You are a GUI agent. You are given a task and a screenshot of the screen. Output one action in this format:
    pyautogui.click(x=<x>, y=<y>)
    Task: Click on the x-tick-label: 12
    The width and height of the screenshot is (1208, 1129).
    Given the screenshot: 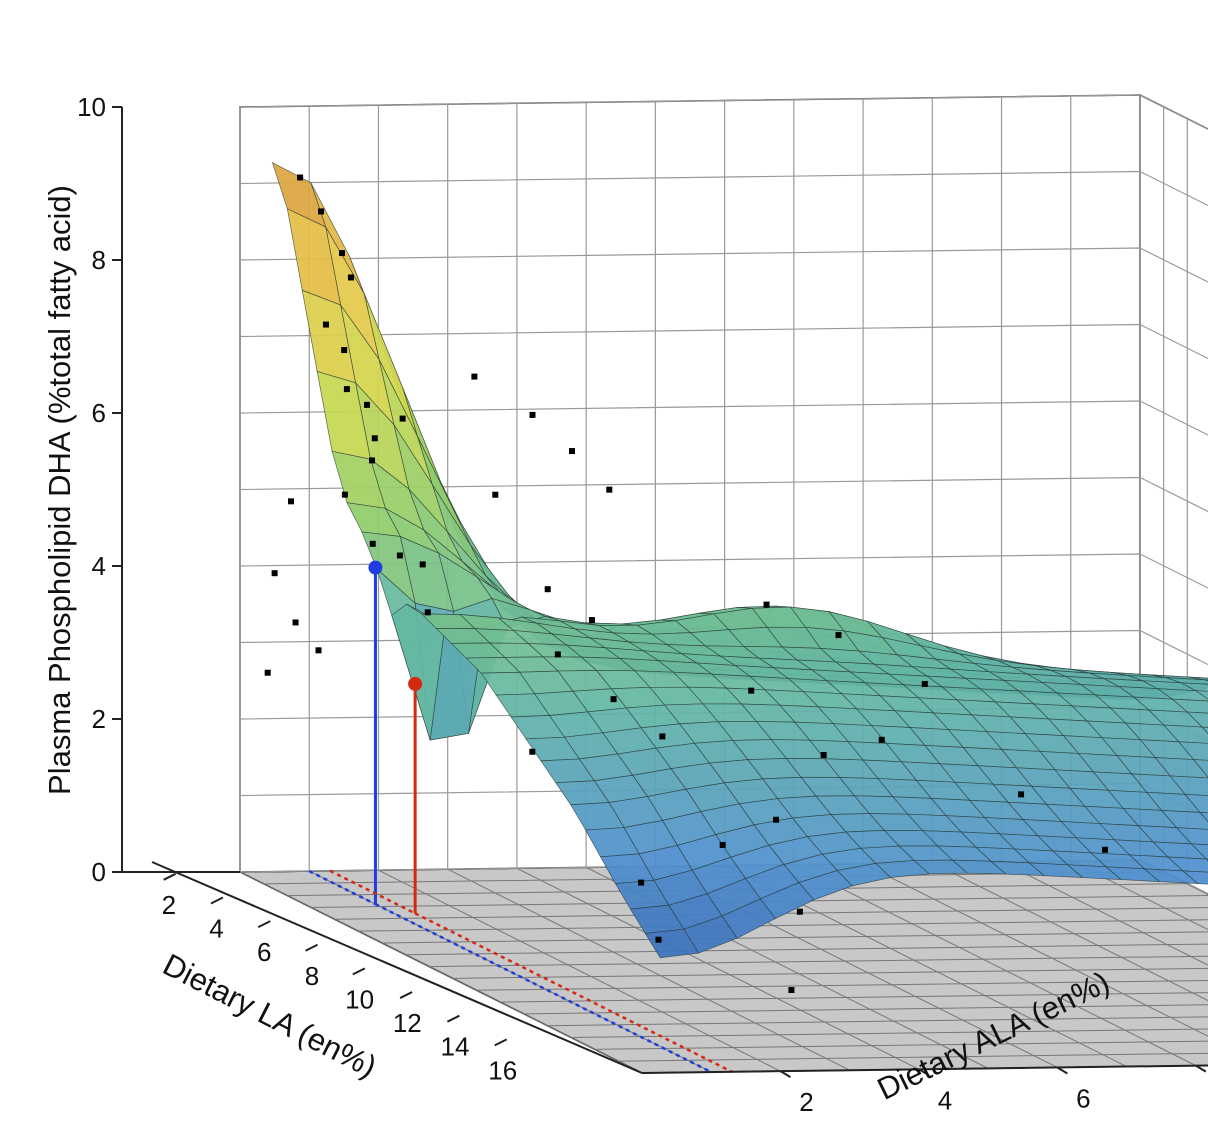 What is the action you would take?
    pyautogui.click(x=407, y=1023)
    